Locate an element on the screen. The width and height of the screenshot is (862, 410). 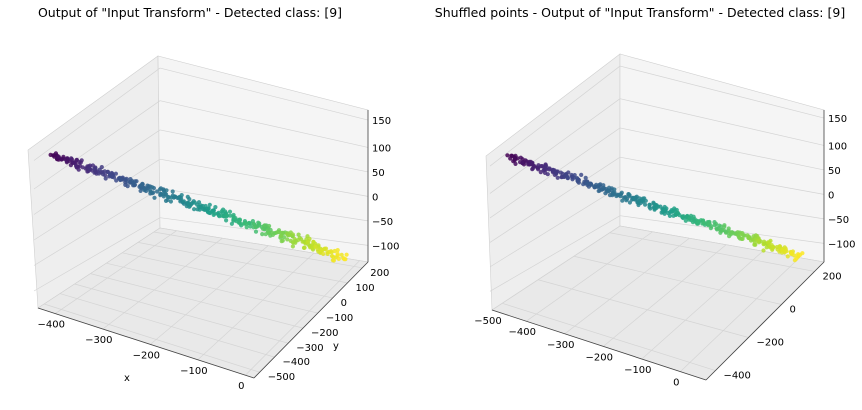
chart-1-z-tick-label-4: 100 is located at coordinates (837, 146).